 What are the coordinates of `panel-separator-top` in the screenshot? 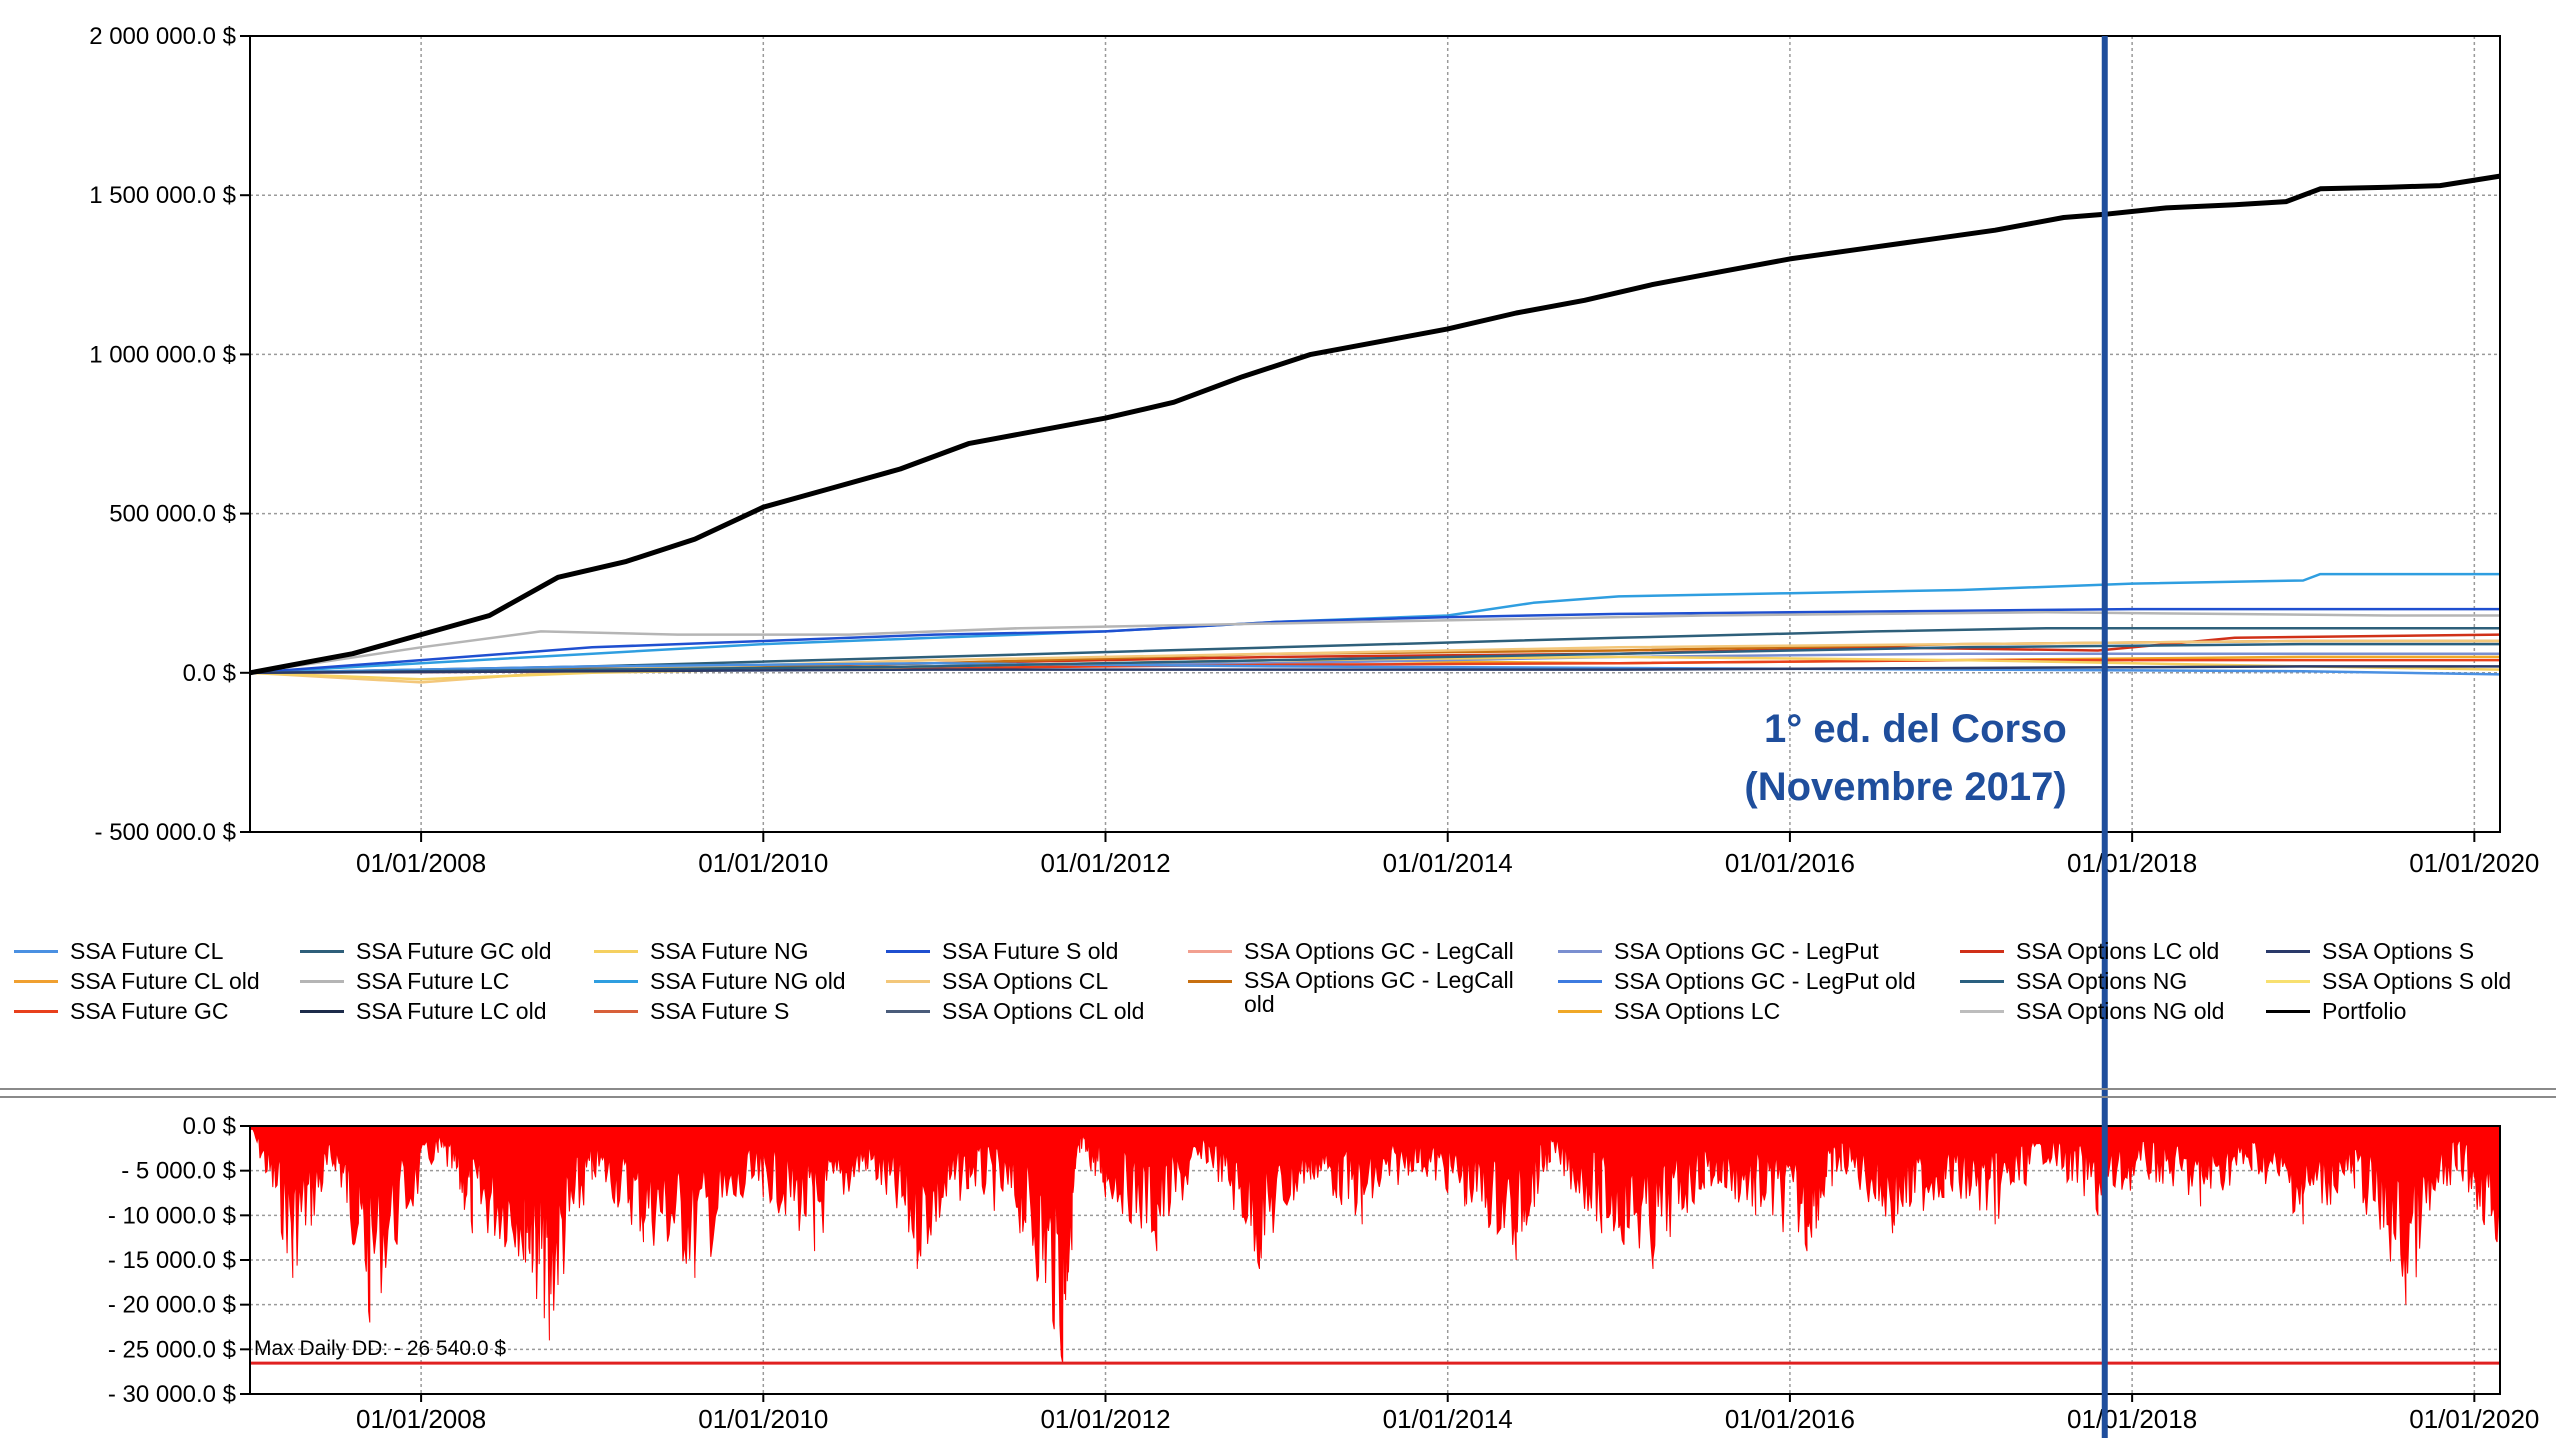 It's located at (1278, 1089).